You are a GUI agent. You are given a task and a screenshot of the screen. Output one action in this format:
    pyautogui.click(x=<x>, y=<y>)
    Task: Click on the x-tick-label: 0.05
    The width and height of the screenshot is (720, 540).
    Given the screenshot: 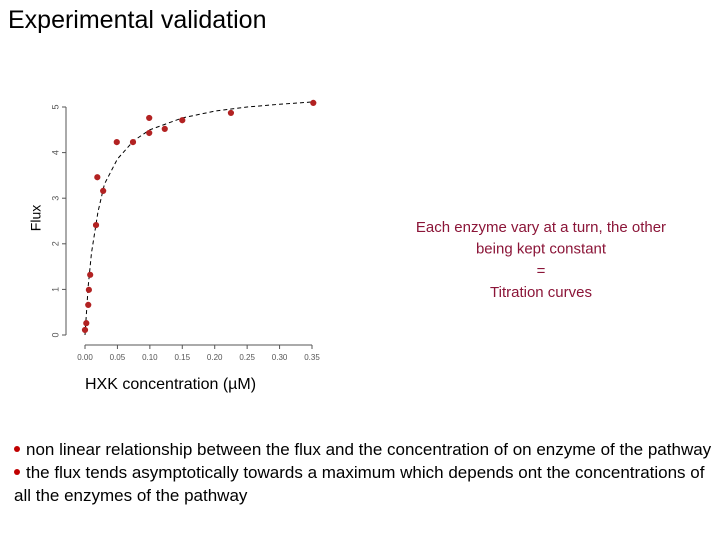 What is the action you would take?
    pyautogui.click(x=118, y=357)
    